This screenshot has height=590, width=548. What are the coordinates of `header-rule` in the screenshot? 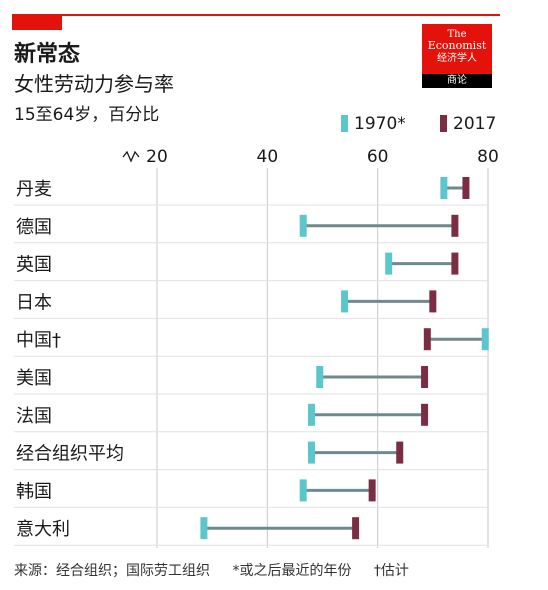 It's located at (256, 15).